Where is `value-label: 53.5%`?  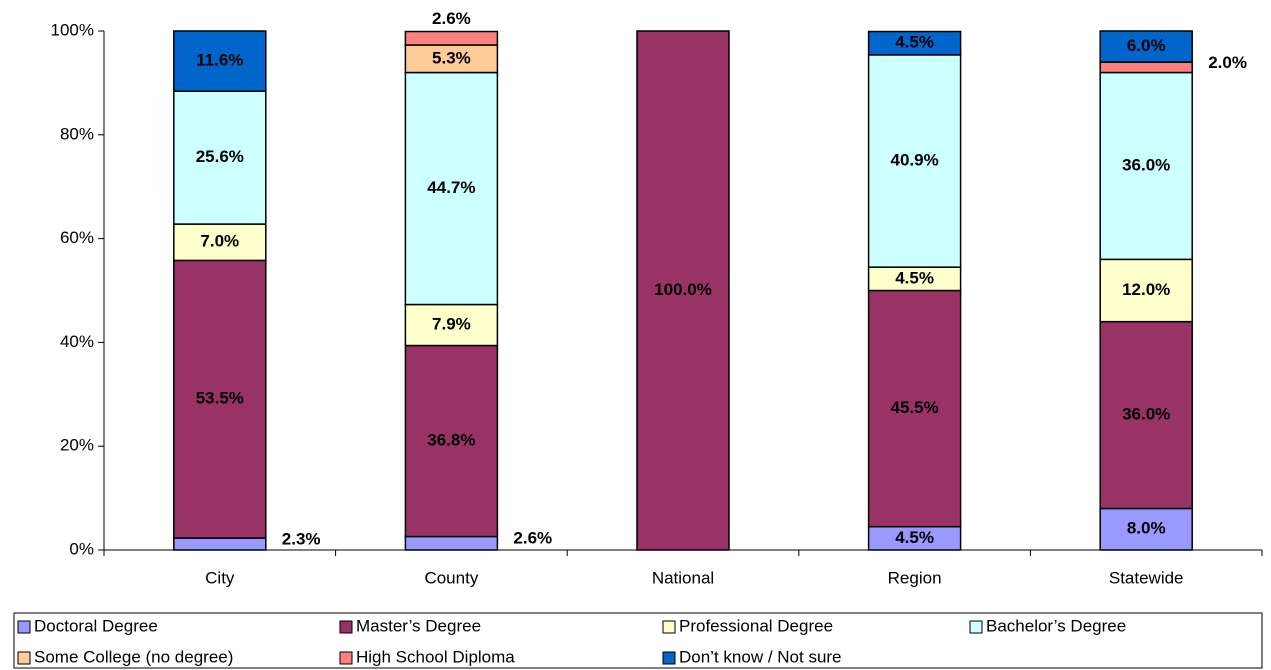
value-label: 53.5% is located at coordinates (220, 398).